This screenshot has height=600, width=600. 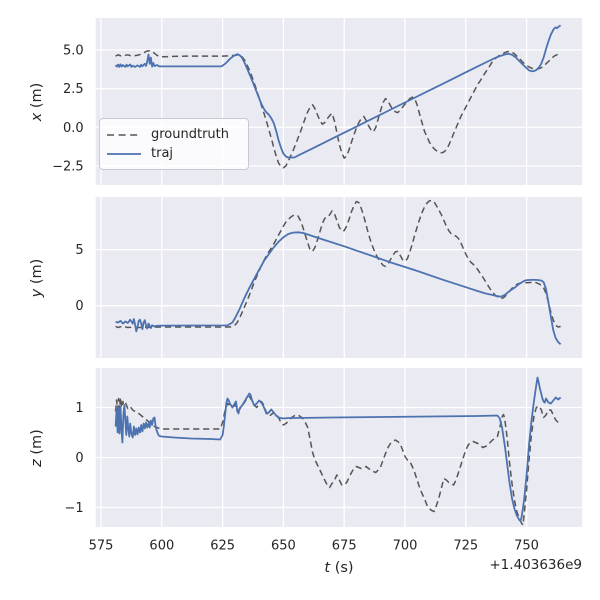 What do you see at coordinates (37, 116) in the screenshot?
I see `y-axis-label-x-var: x` at bounding box center [37, 116].